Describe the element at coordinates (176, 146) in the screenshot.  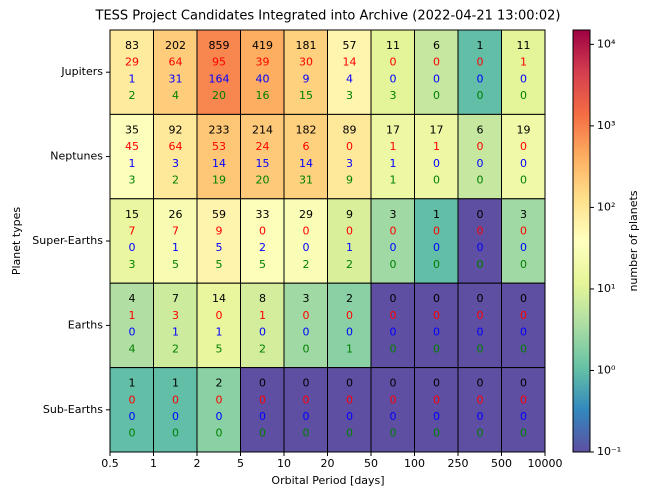
I see `cell-label: 64` at that location.